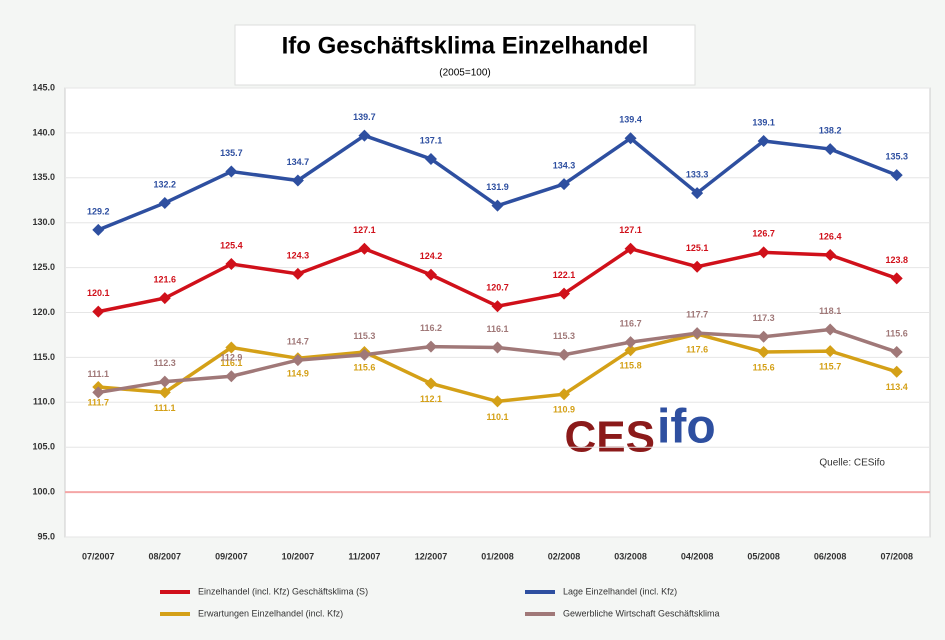 This screenshot has width=945, height=640. What do you see at coordinates (610, 437) in the screenshot?
I see `logo-left: CES` at bounding box center [610, 437].